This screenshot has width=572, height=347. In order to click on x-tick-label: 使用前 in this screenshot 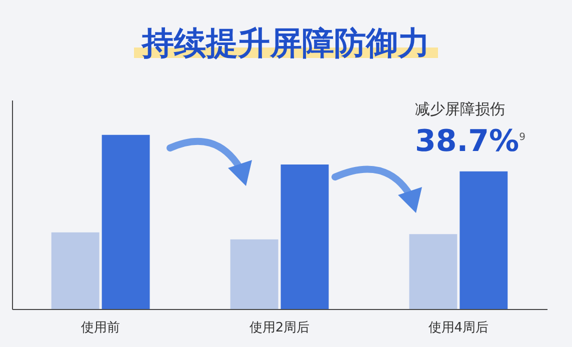, I will do `click(100, 328)`.